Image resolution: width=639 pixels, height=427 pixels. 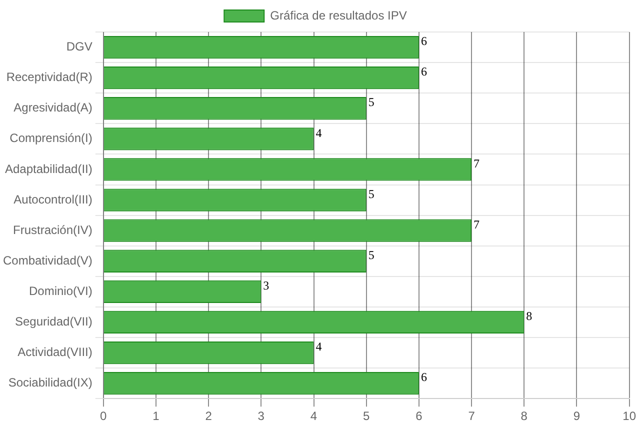 What do you see at coordinates (576, 416) in the screenshot?
I see `x-tick-label: 9` at bounding box center [576, 416].